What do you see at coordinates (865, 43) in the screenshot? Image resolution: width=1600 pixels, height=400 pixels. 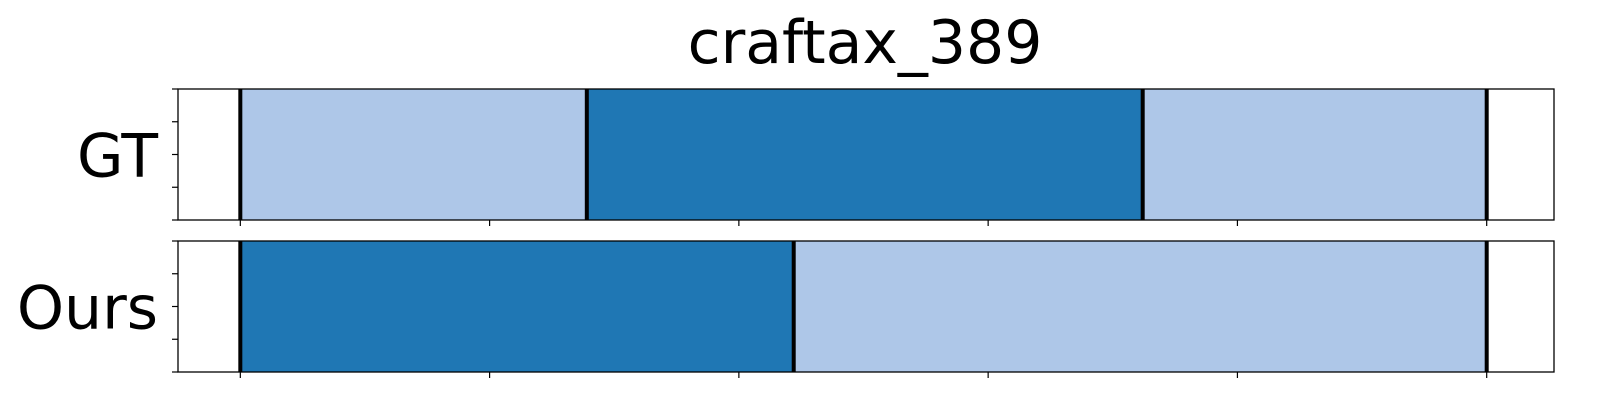 I see `chart-title: craftax_389` at bounding box center [865, 43].